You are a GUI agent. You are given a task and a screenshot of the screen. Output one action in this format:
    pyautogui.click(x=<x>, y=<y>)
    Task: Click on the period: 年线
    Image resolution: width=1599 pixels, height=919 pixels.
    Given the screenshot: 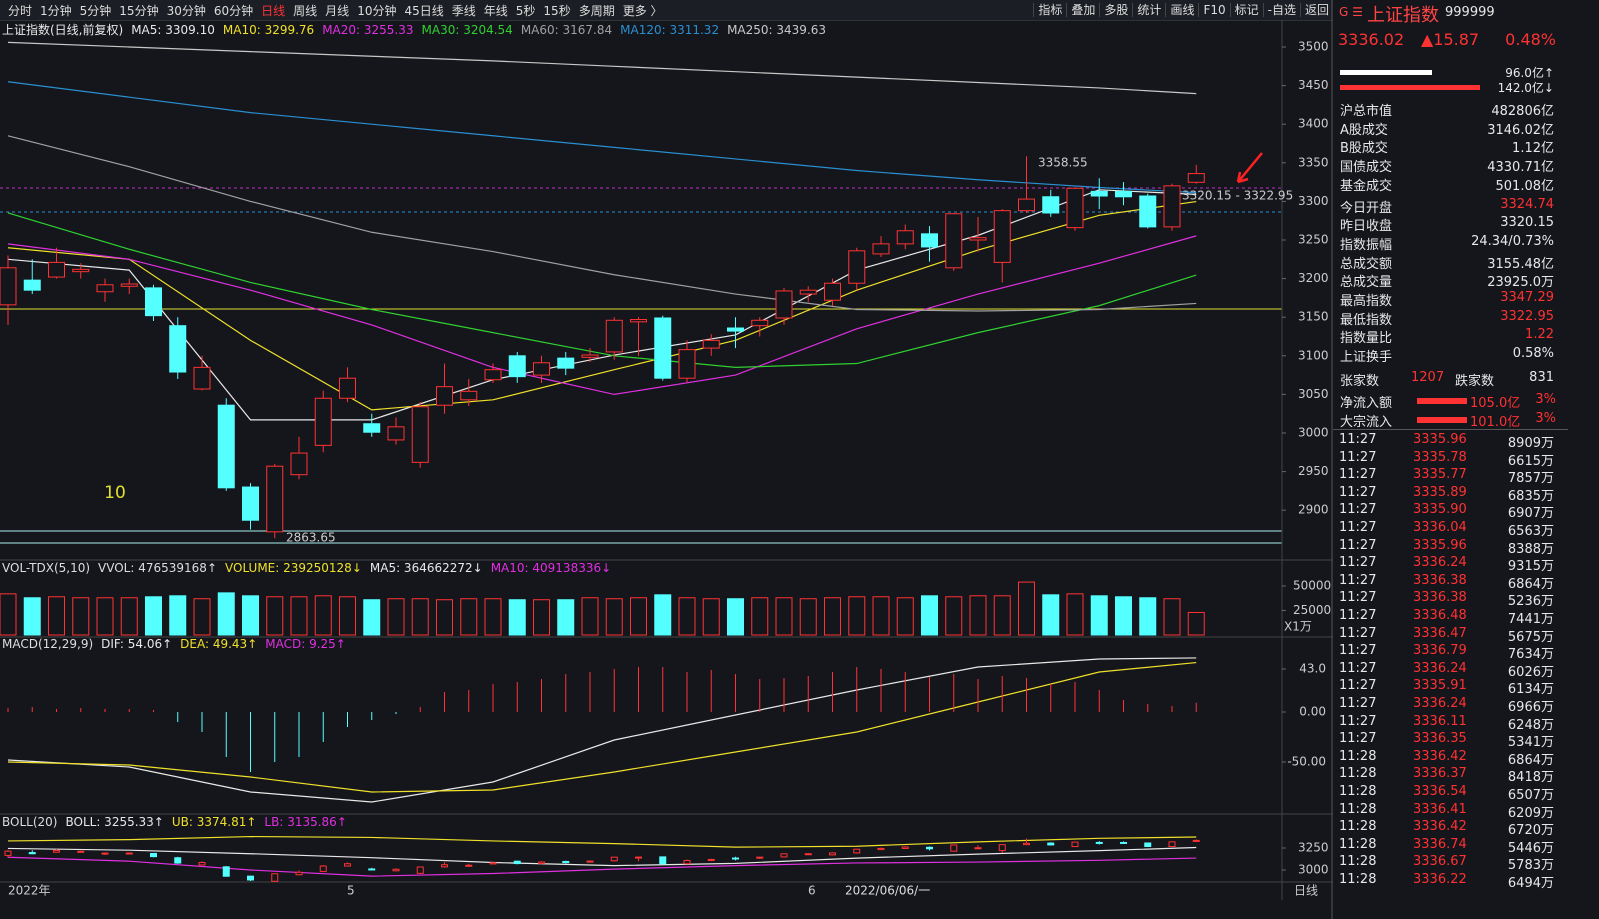 What is the action you would take?
    pyautogui.click(x=495, y=11)
    